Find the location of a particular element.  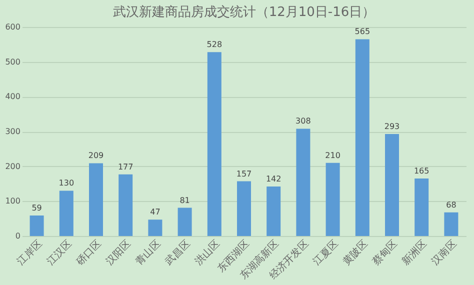

x-tick-label: 江汉区 is located at coordinates (59, 253).